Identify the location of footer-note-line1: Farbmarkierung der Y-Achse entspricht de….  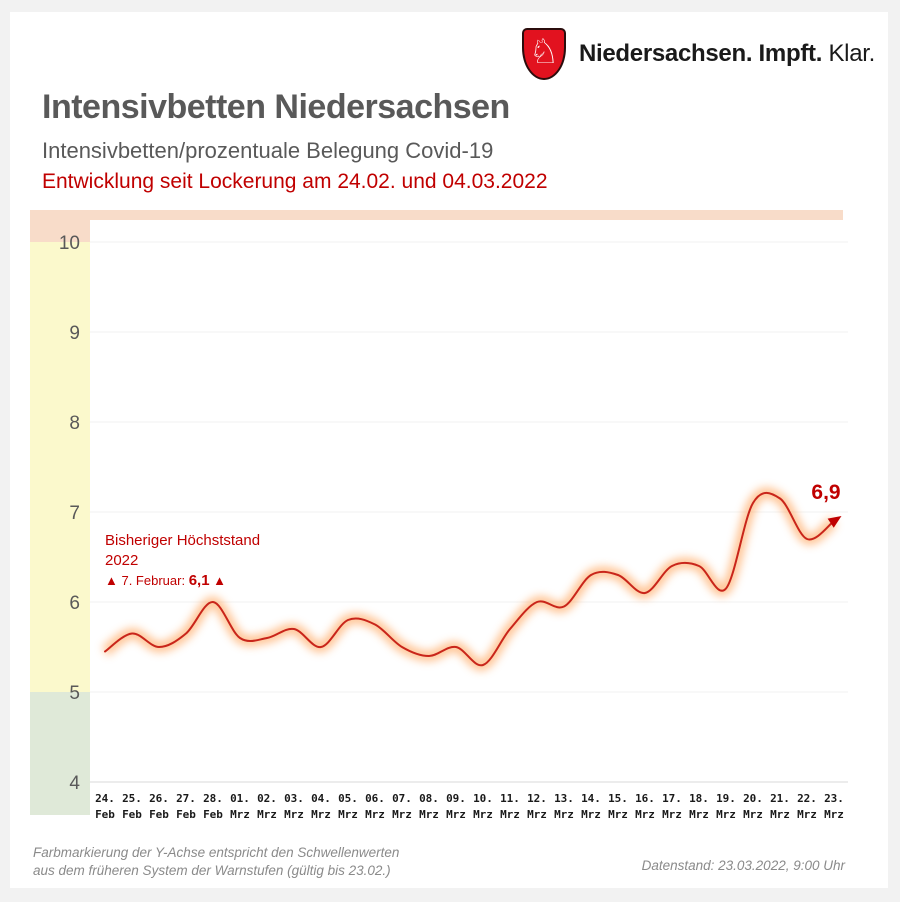
(216, 852).